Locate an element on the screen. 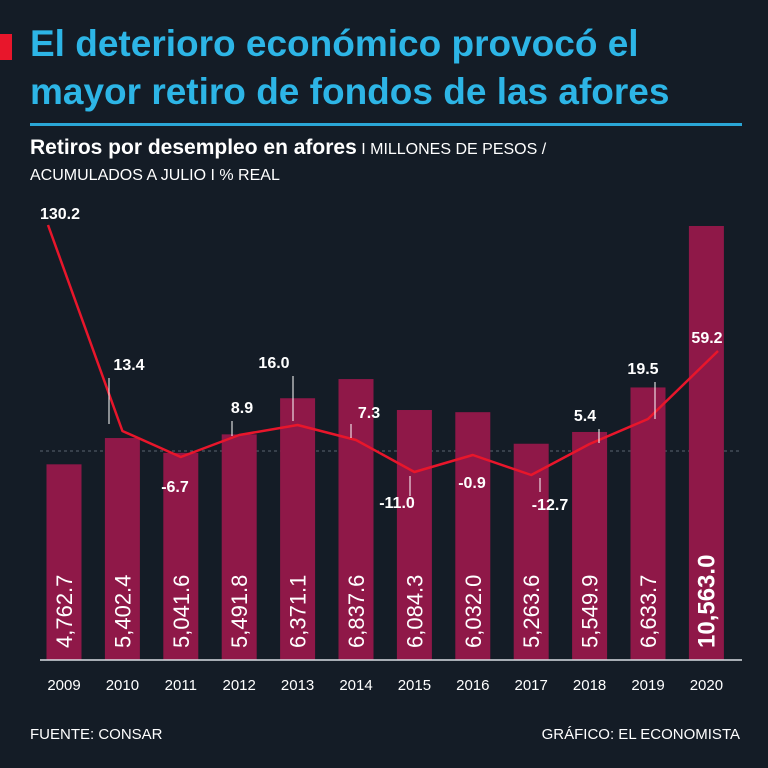 The height and width of the screenshot is (768, 768). x-tick-label: 2013 is located at coordinates (297, 685).